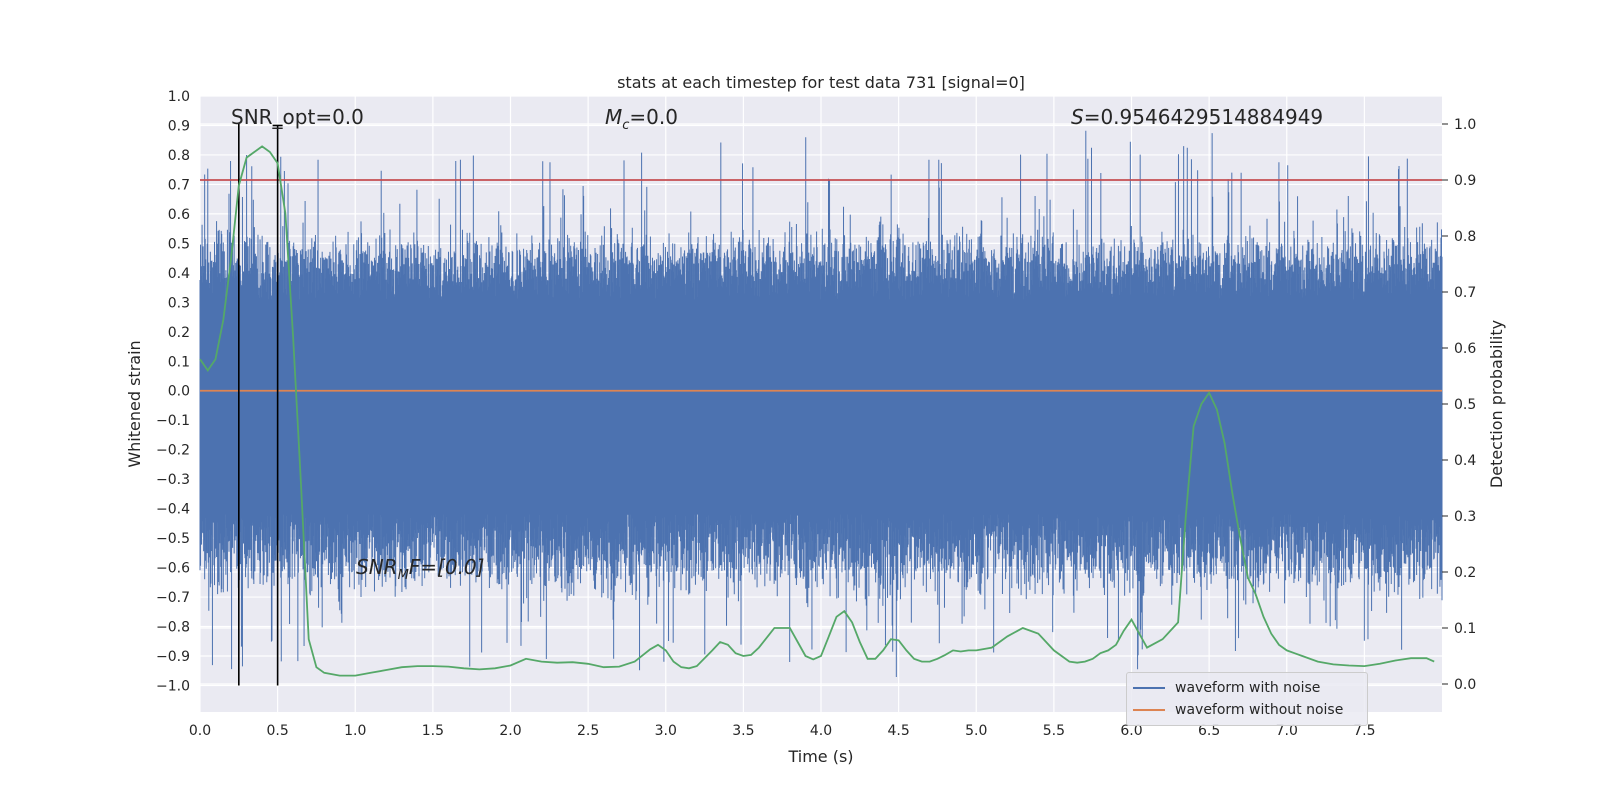 This screenshot has height=800, width=1600. Describe the element at coordinates (173, 510) in the screenshot. I see `y-left-tick-label: −0.4` at that location.